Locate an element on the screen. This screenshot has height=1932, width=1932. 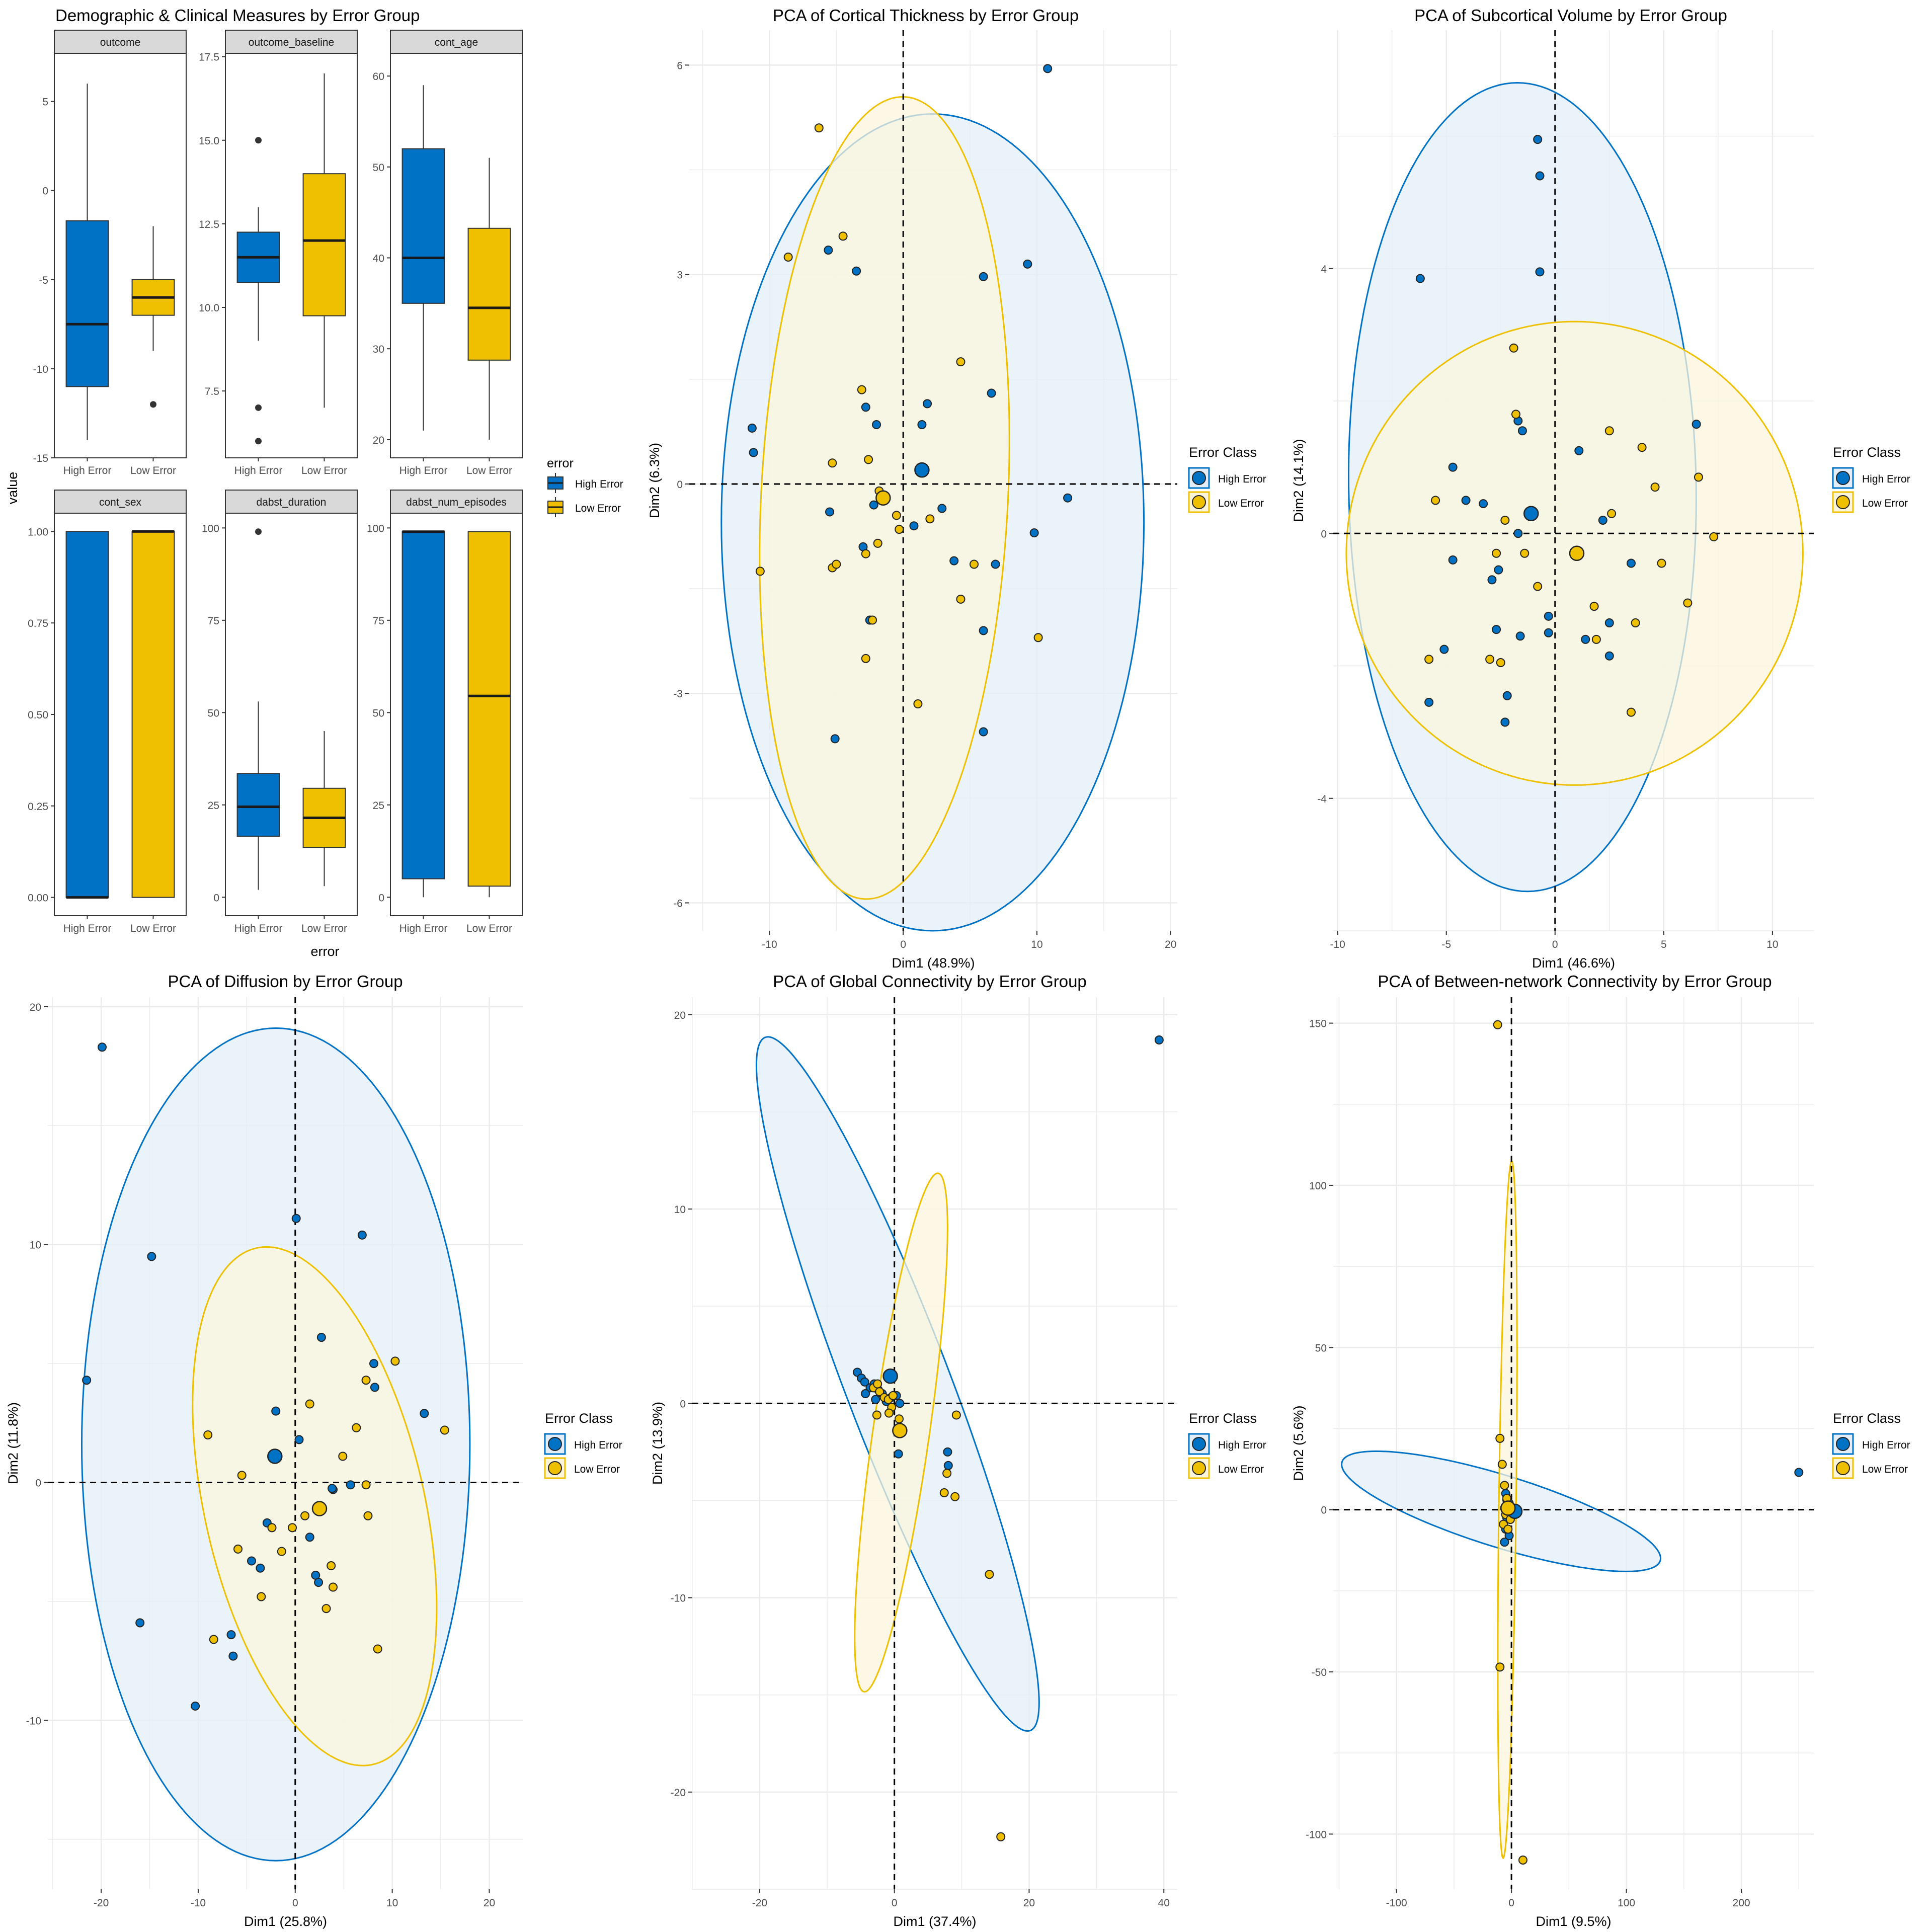
y-tick-label: 0.75 is located at coordinates (38, 623).